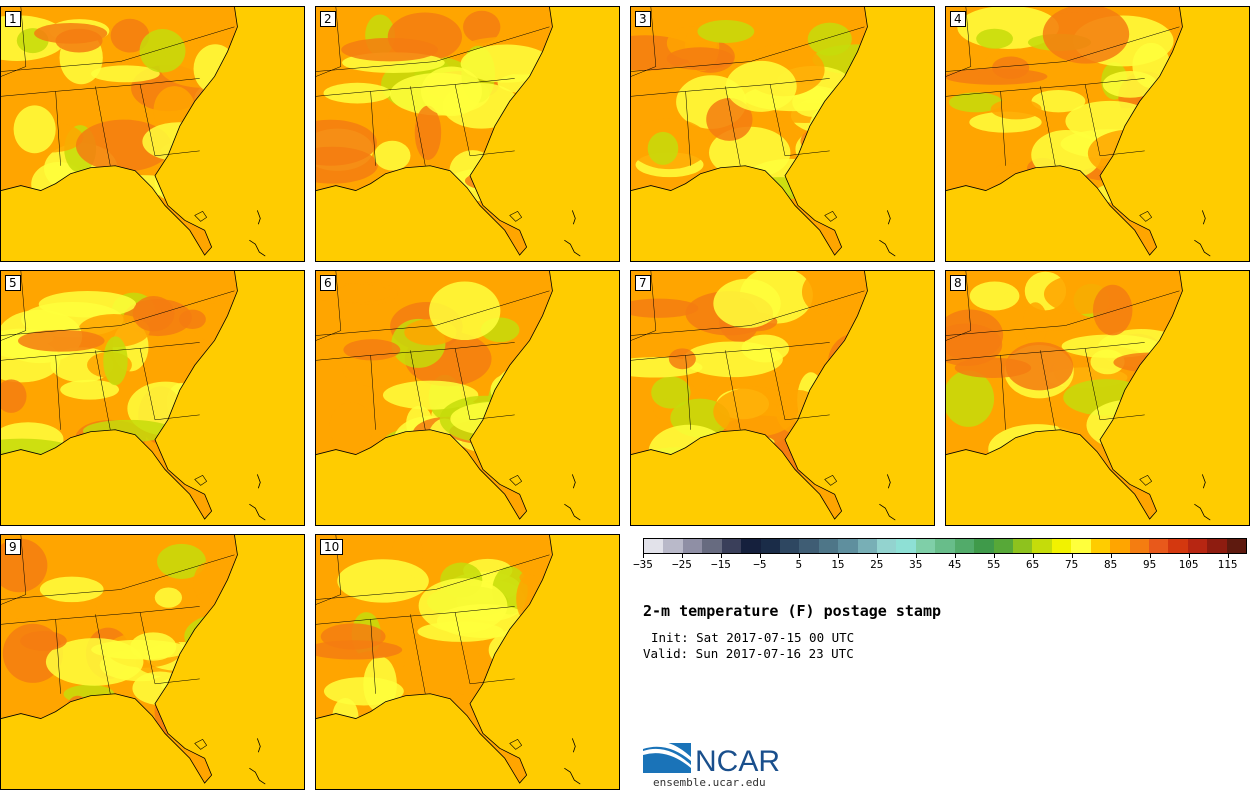  I want to click on logo-text: NCAR, so click(737, 761).